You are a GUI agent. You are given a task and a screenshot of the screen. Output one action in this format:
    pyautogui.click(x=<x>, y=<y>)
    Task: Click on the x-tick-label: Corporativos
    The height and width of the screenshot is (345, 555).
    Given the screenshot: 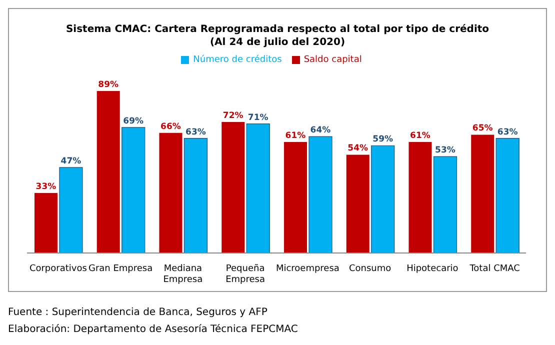 What is the action you would take?
    pyautogui.click(x=58, y=269)
    